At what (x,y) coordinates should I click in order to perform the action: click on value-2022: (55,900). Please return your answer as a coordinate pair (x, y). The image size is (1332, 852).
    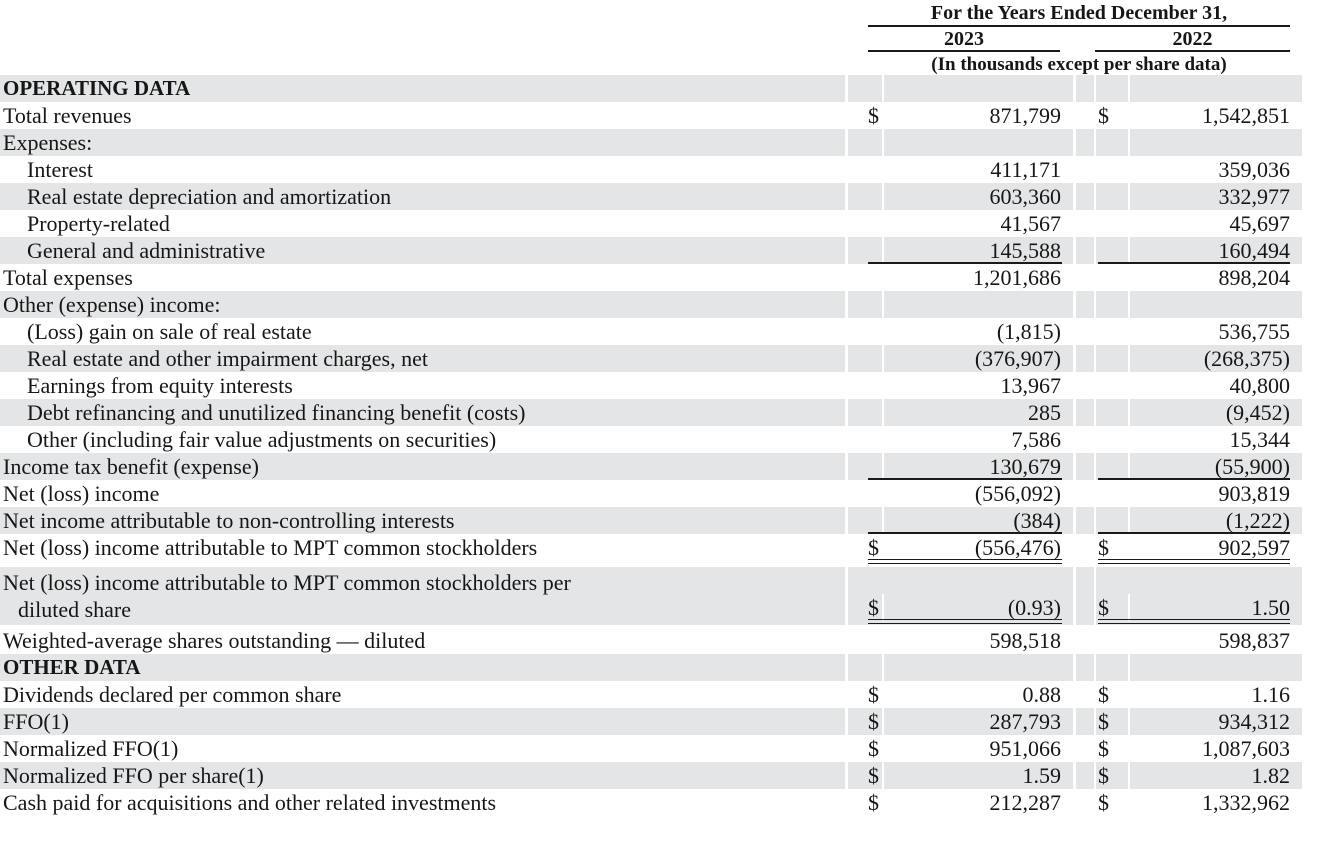
    Looking at the image, I should click on (1215, 466).